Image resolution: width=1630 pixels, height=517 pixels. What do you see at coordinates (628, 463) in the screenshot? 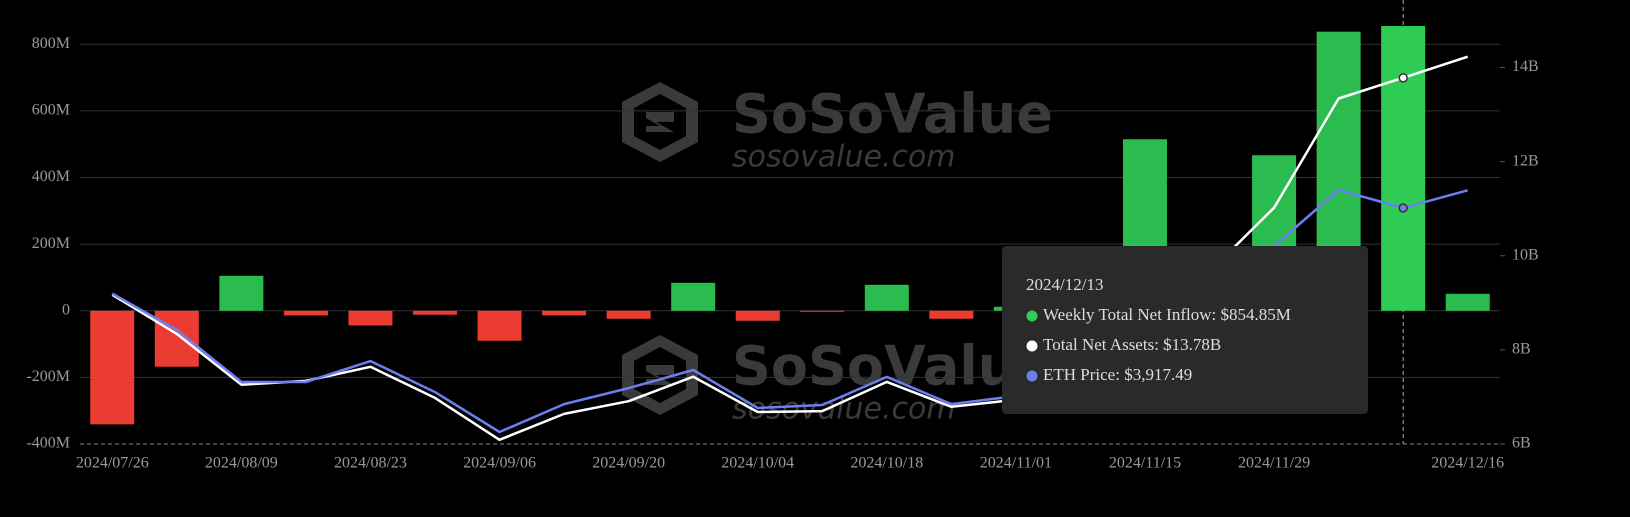
I see `x-tick-label: 2024/09/20` at bounding box center [628, 463].